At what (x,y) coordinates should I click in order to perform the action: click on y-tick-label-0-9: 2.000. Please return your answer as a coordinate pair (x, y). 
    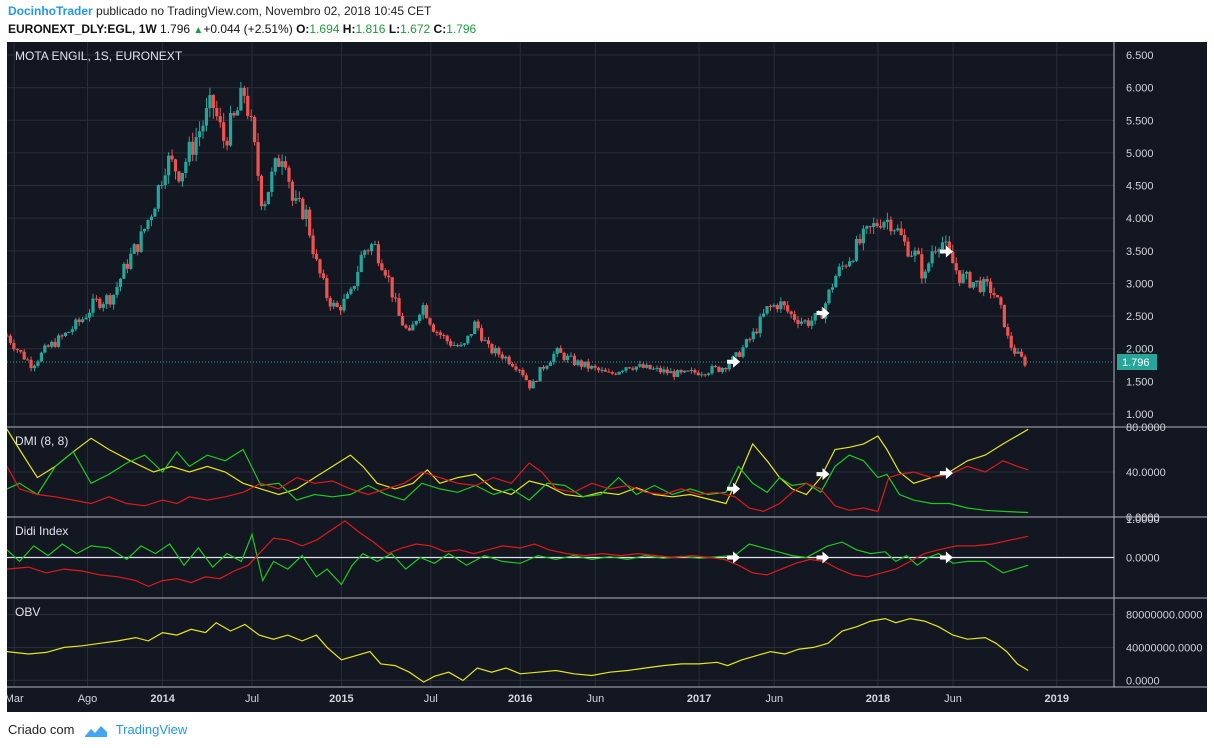
    Looking at the image, I should click on (1140, 350).